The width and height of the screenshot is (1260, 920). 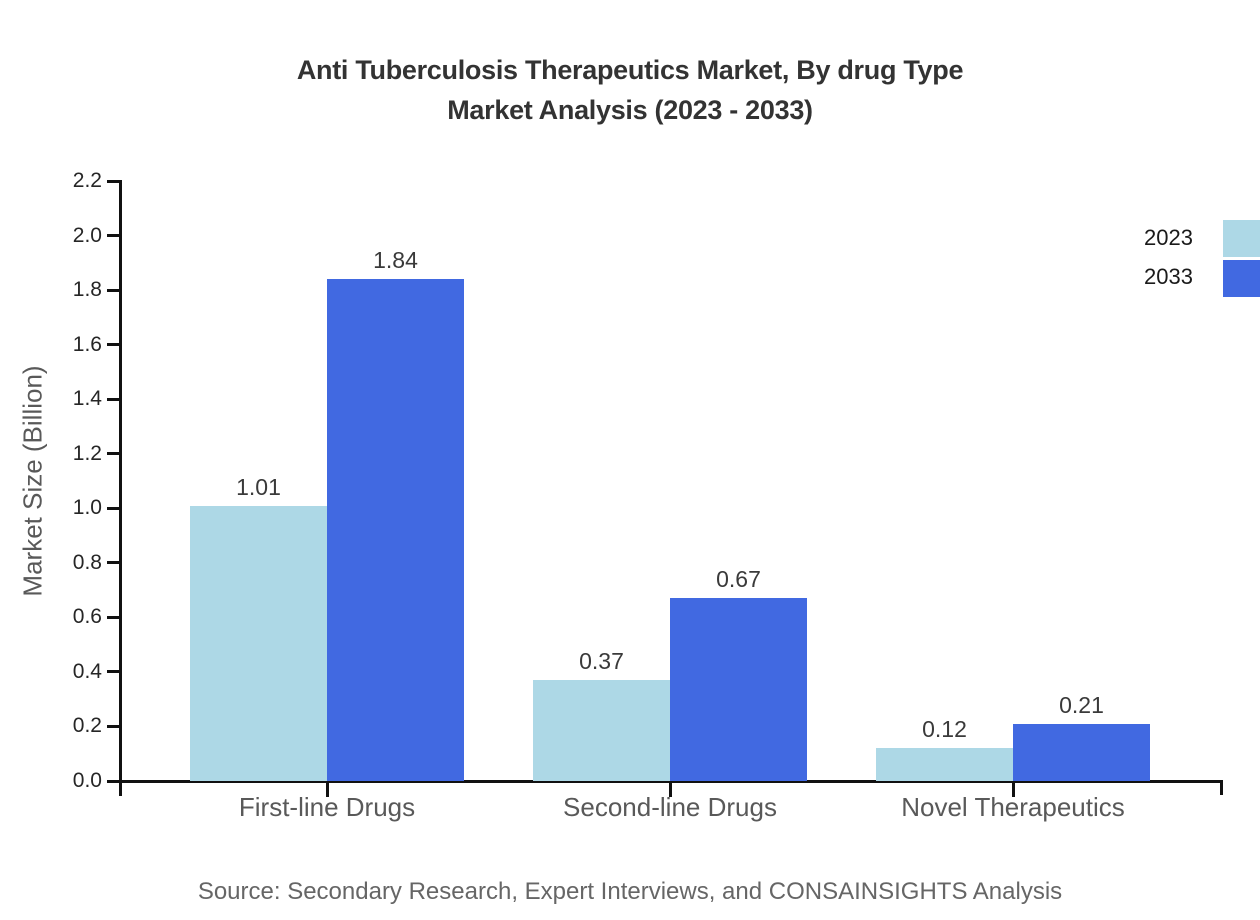 I want to click on y-tick-label: 1.2, so click(x=87, y=453).